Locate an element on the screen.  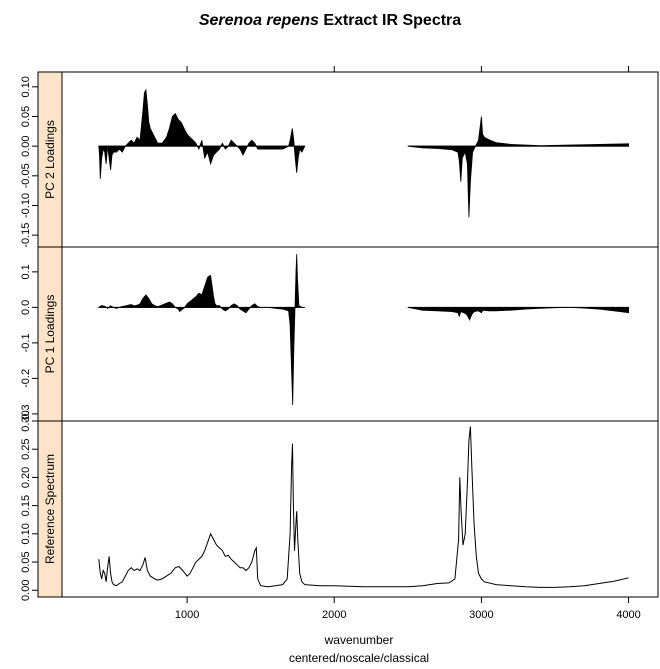
chart-subtitle: centered/noscale/classical is located at coordinates (359, 658).